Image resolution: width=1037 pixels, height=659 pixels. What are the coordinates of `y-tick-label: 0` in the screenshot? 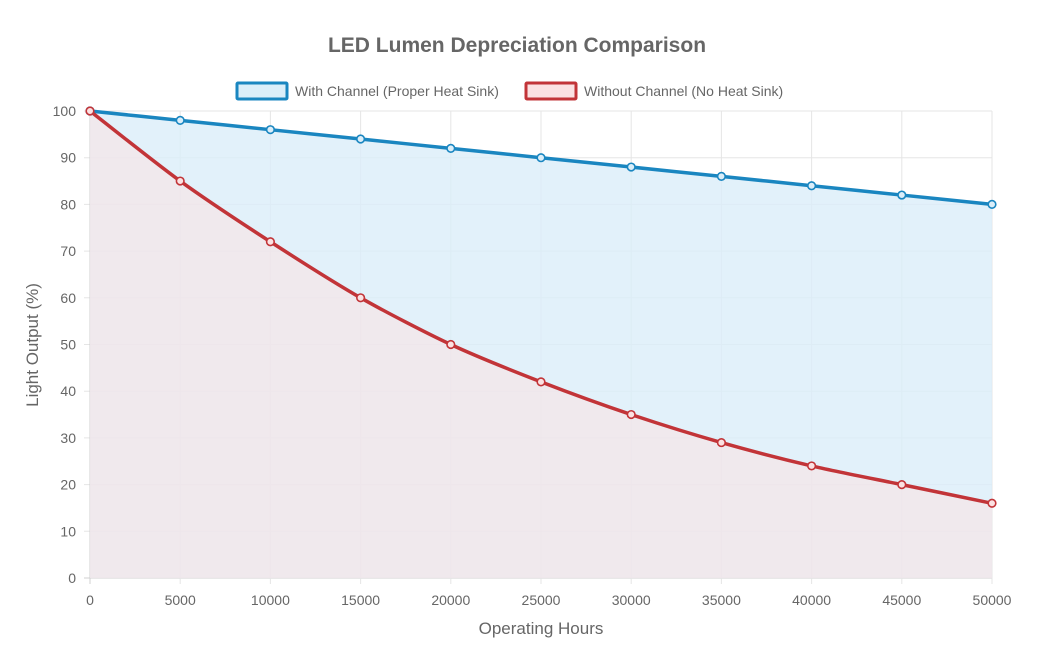 It's located at (72, 578).